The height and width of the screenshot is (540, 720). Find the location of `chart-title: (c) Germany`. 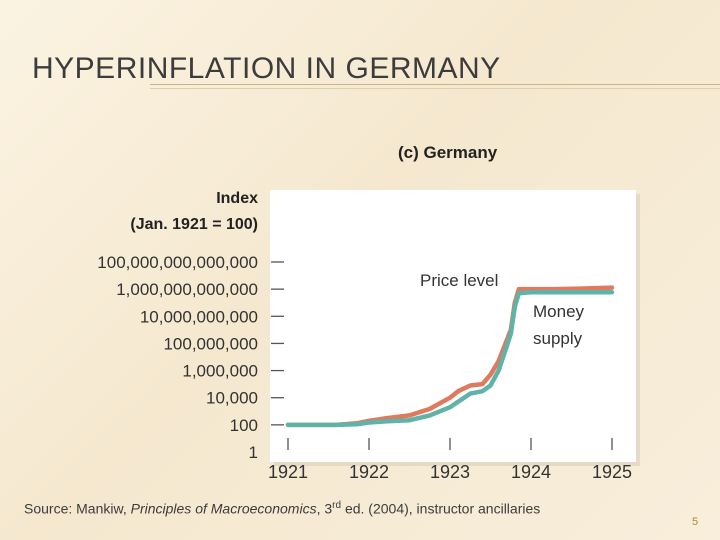

chart-title: (c) Germany is located at coordinates (448, 152).